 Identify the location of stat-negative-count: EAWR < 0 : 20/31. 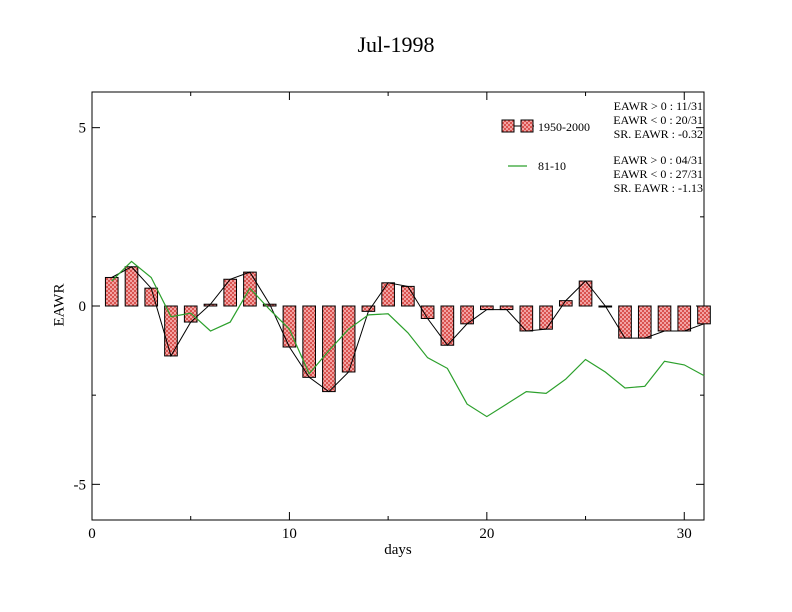
(658, 120).